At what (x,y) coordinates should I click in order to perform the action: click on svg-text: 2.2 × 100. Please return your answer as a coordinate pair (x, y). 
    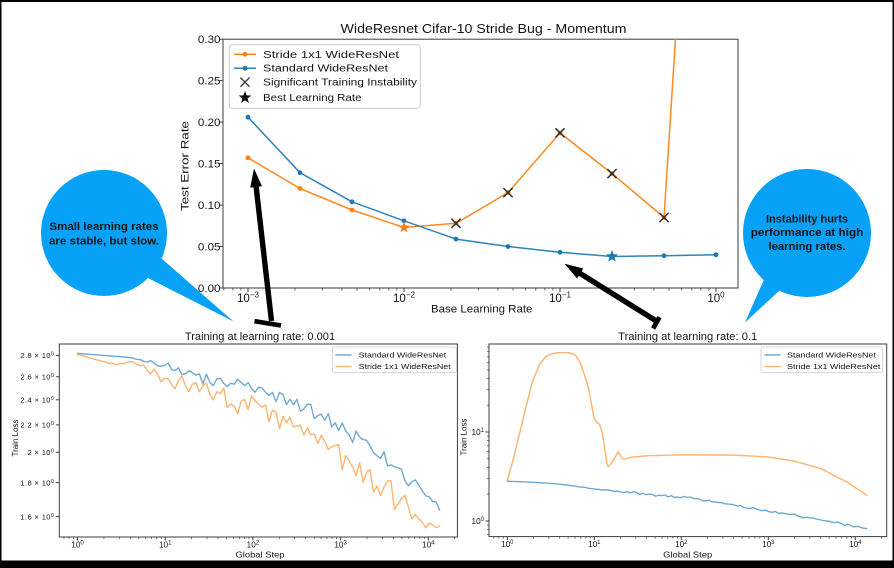
    Looking at the image, I should click on (37, 425).